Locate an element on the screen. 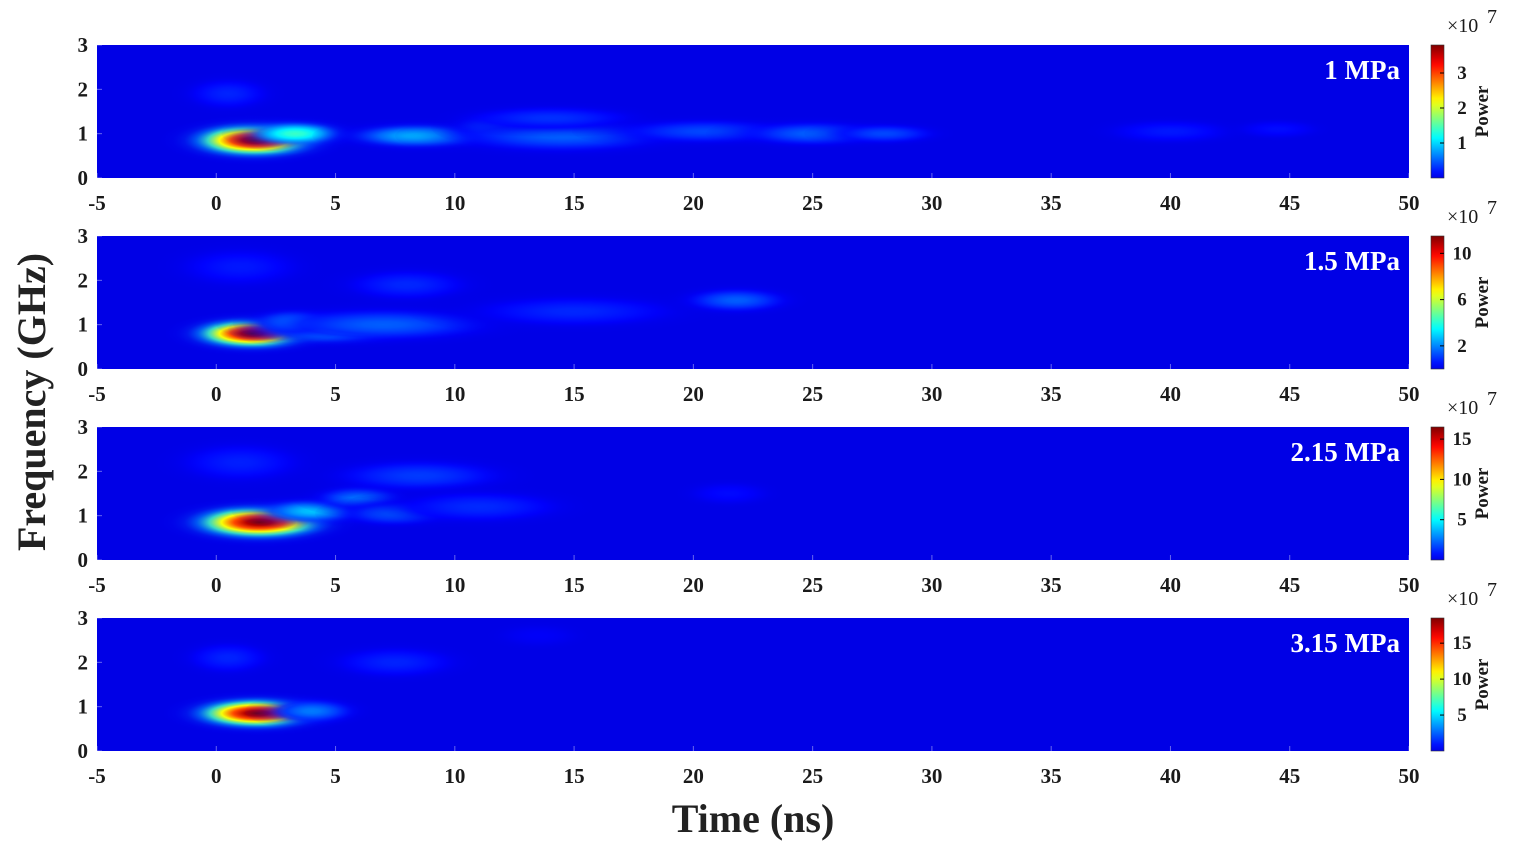 This screenshot has height=854, width=1518. colorbar-tick-label: 1 is located at coordinates (1462, 143).